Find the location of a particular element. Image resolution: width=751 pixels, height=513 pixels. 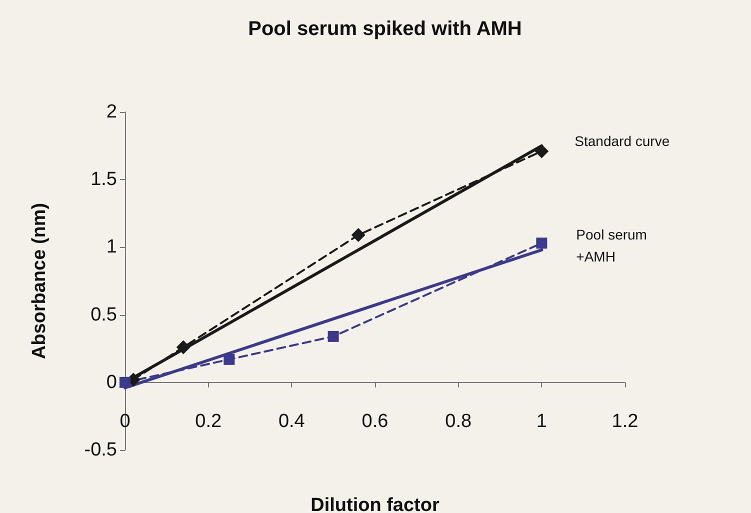

x-tick-label: 1 is located at coordinates (541, 421).